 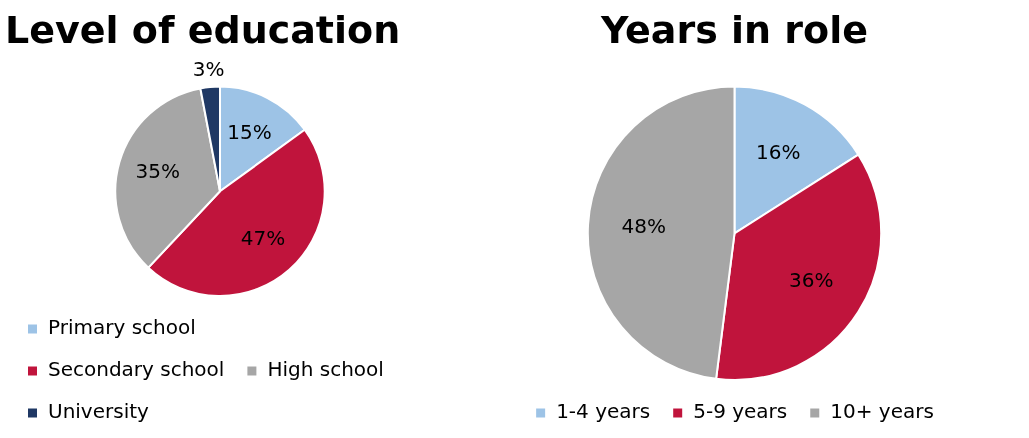 I want to click on legend-label: University, so click(x=99, y=411).